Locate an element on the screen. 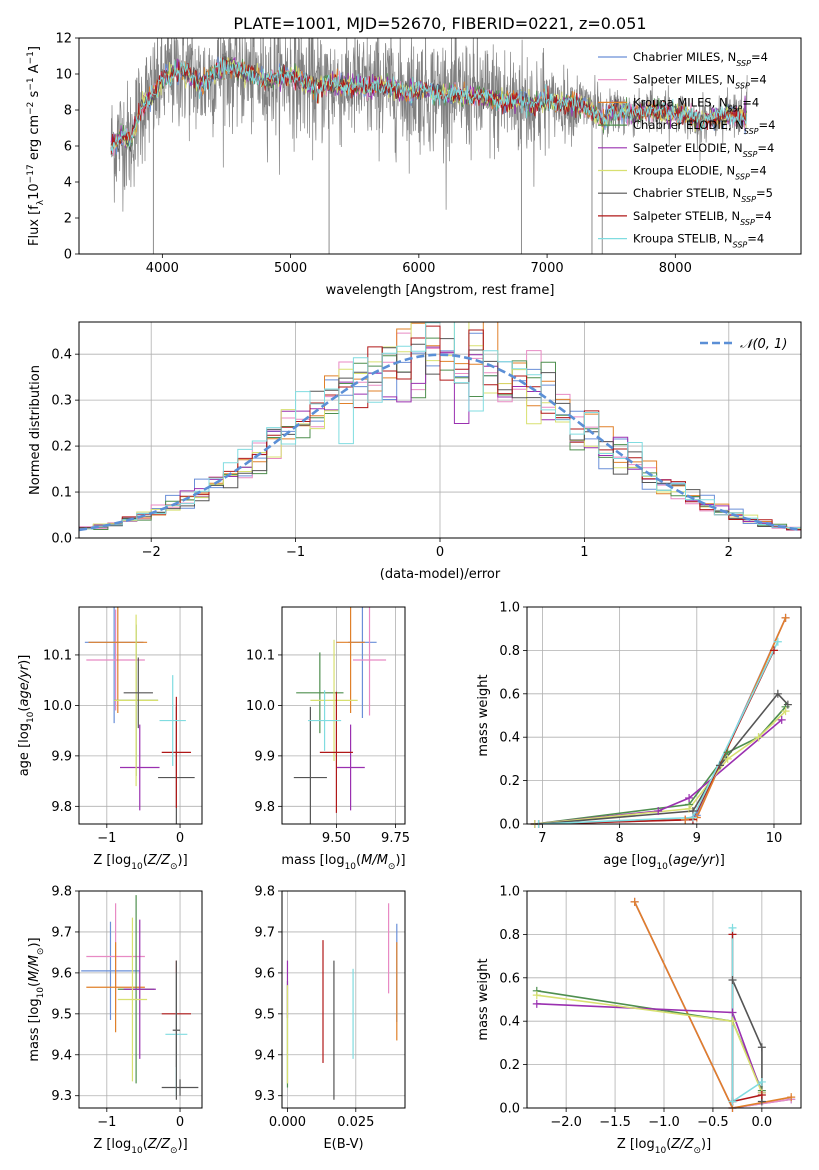 The width and height of the screenshot is (819, 1170). x-axis-label: (data-model)/error is located at coordinates (440, 574).